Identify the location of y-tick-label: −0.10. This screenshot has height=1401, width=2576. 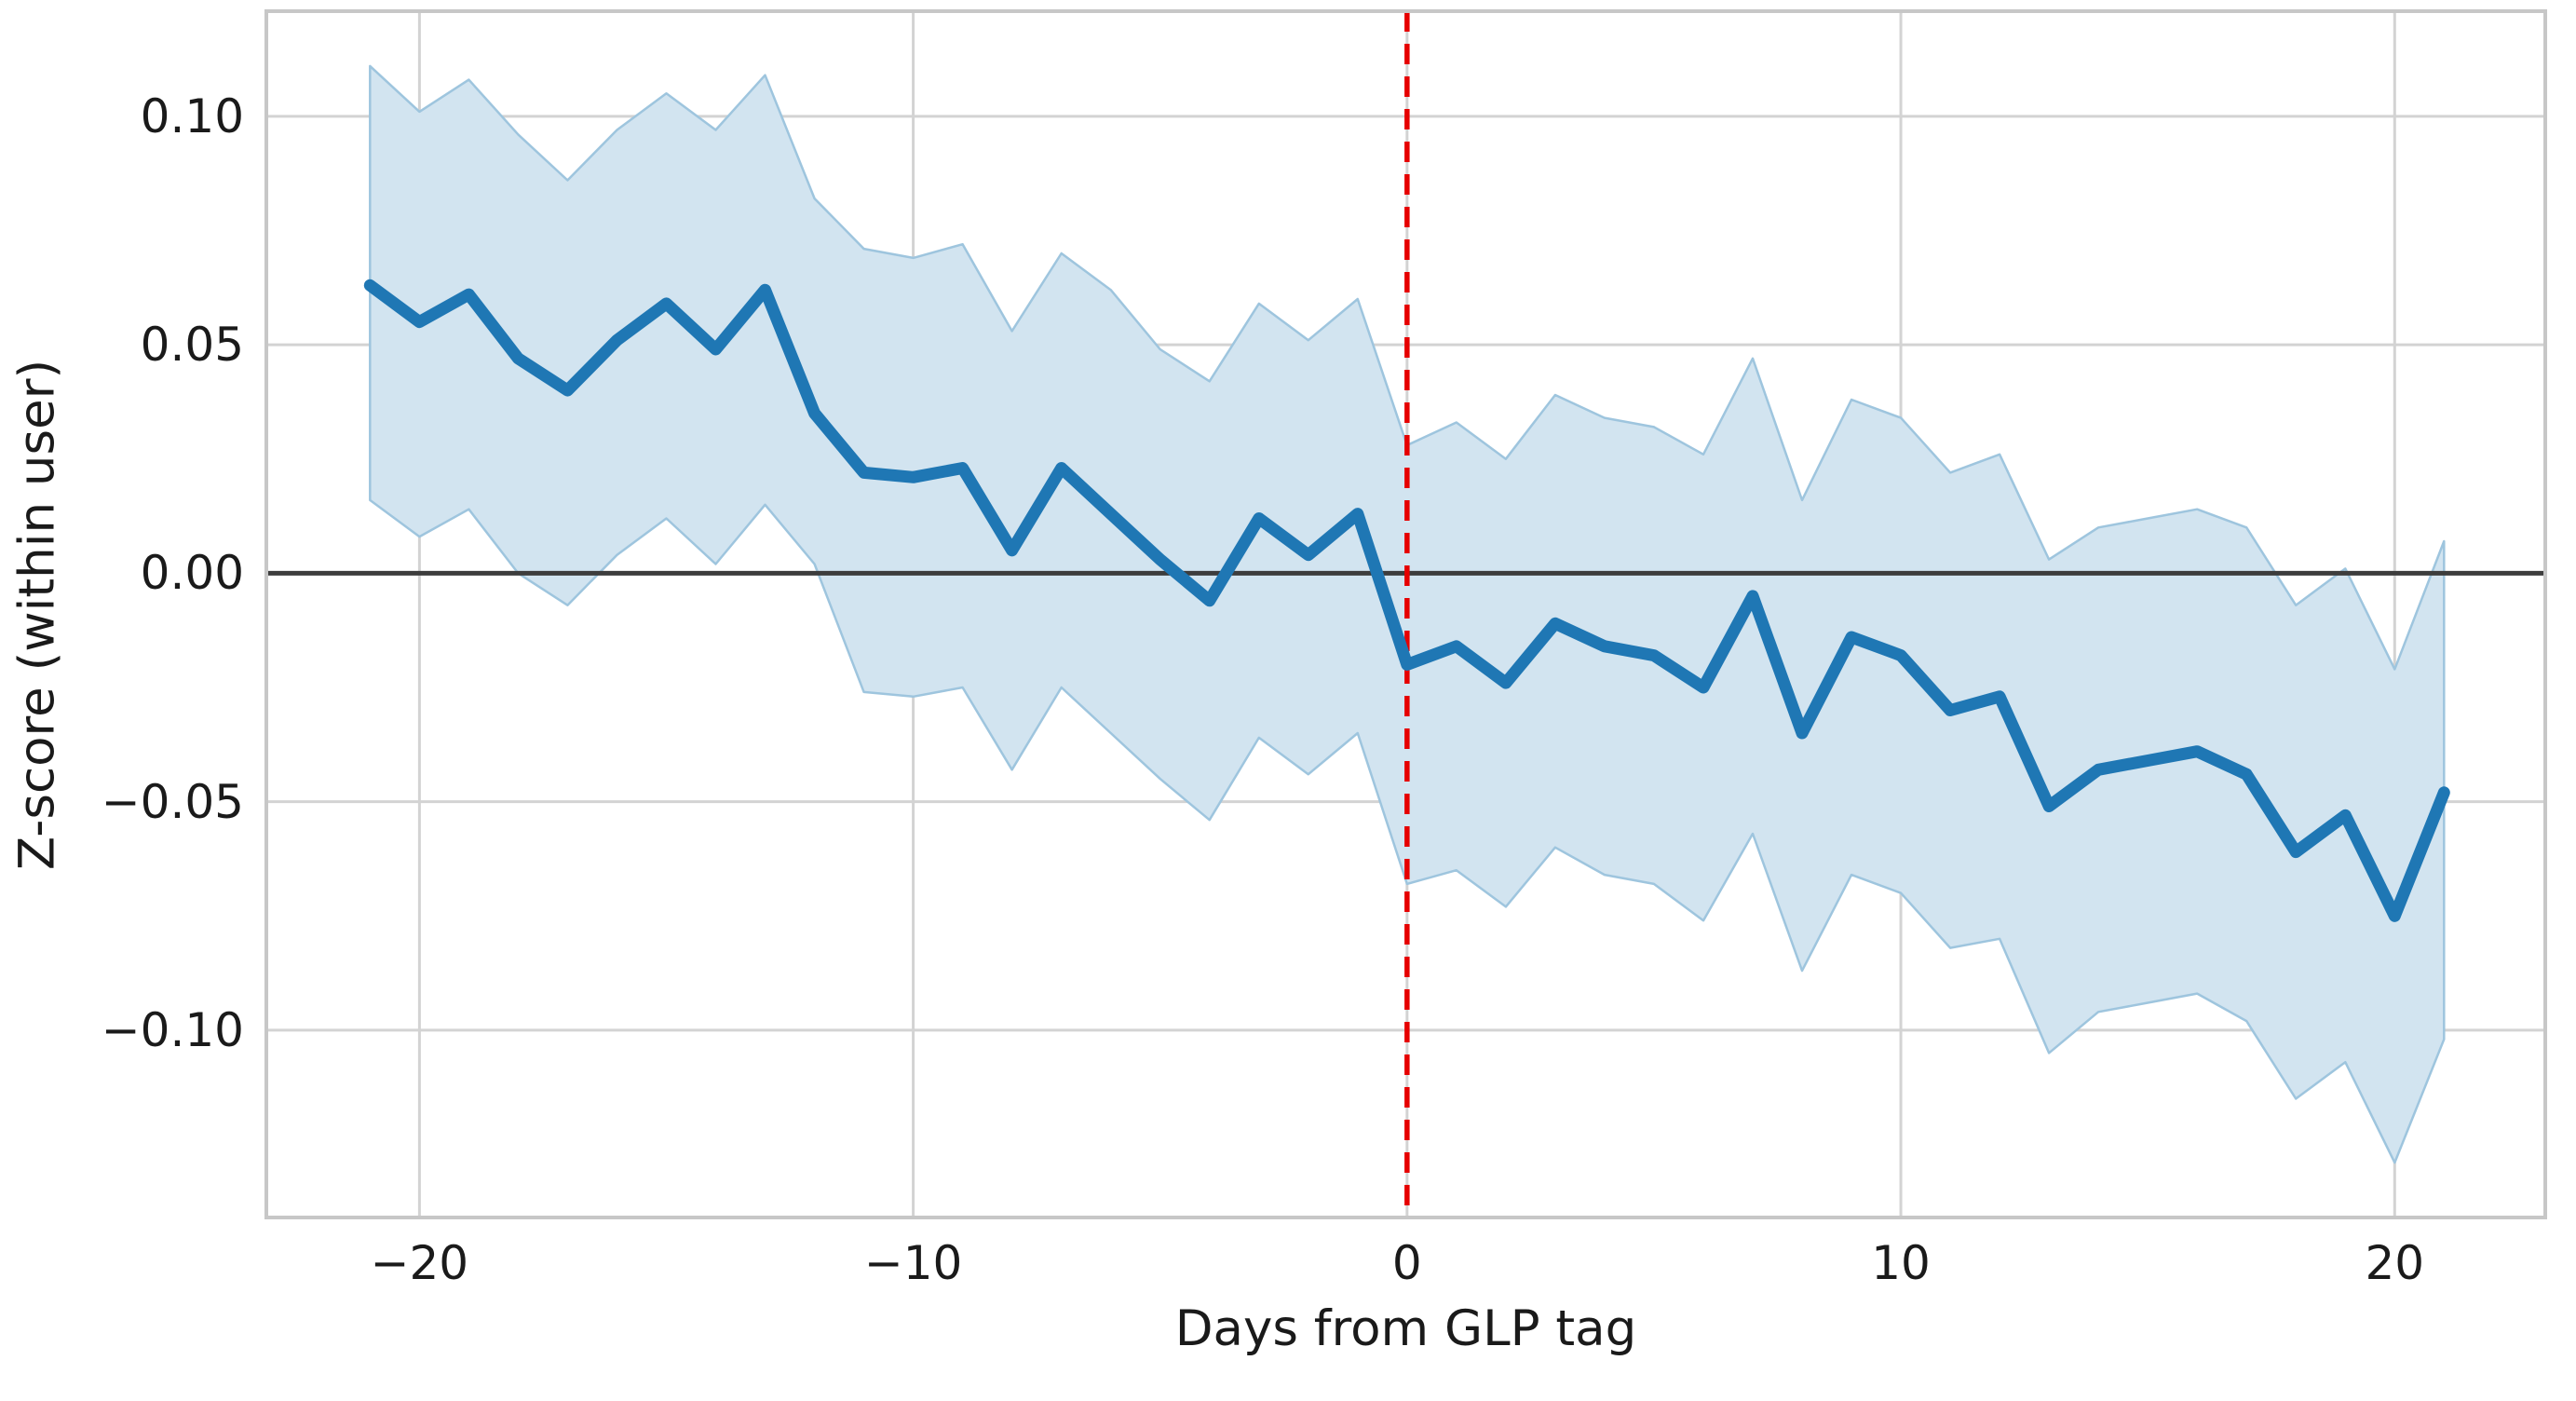
(172, 1029).